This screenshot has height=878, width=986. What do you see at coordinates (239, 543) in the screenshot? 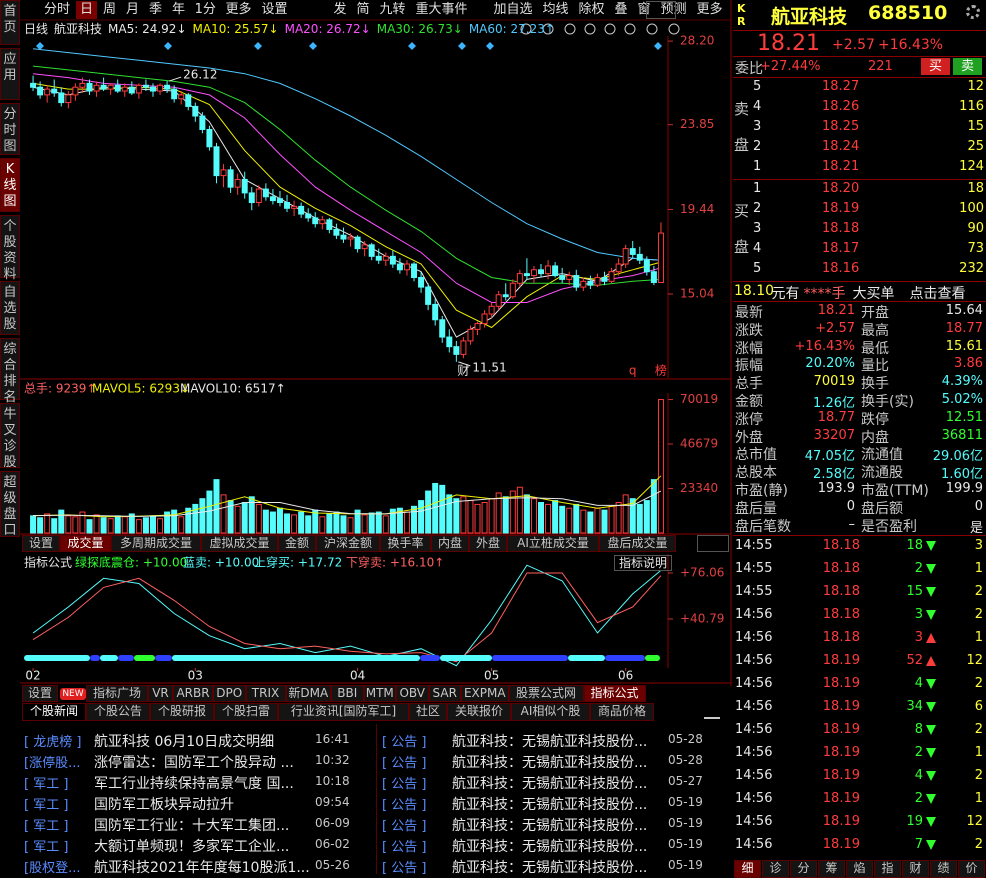
I see `volume-tab: 虚拟成交量` at bounding box center [239, 543].